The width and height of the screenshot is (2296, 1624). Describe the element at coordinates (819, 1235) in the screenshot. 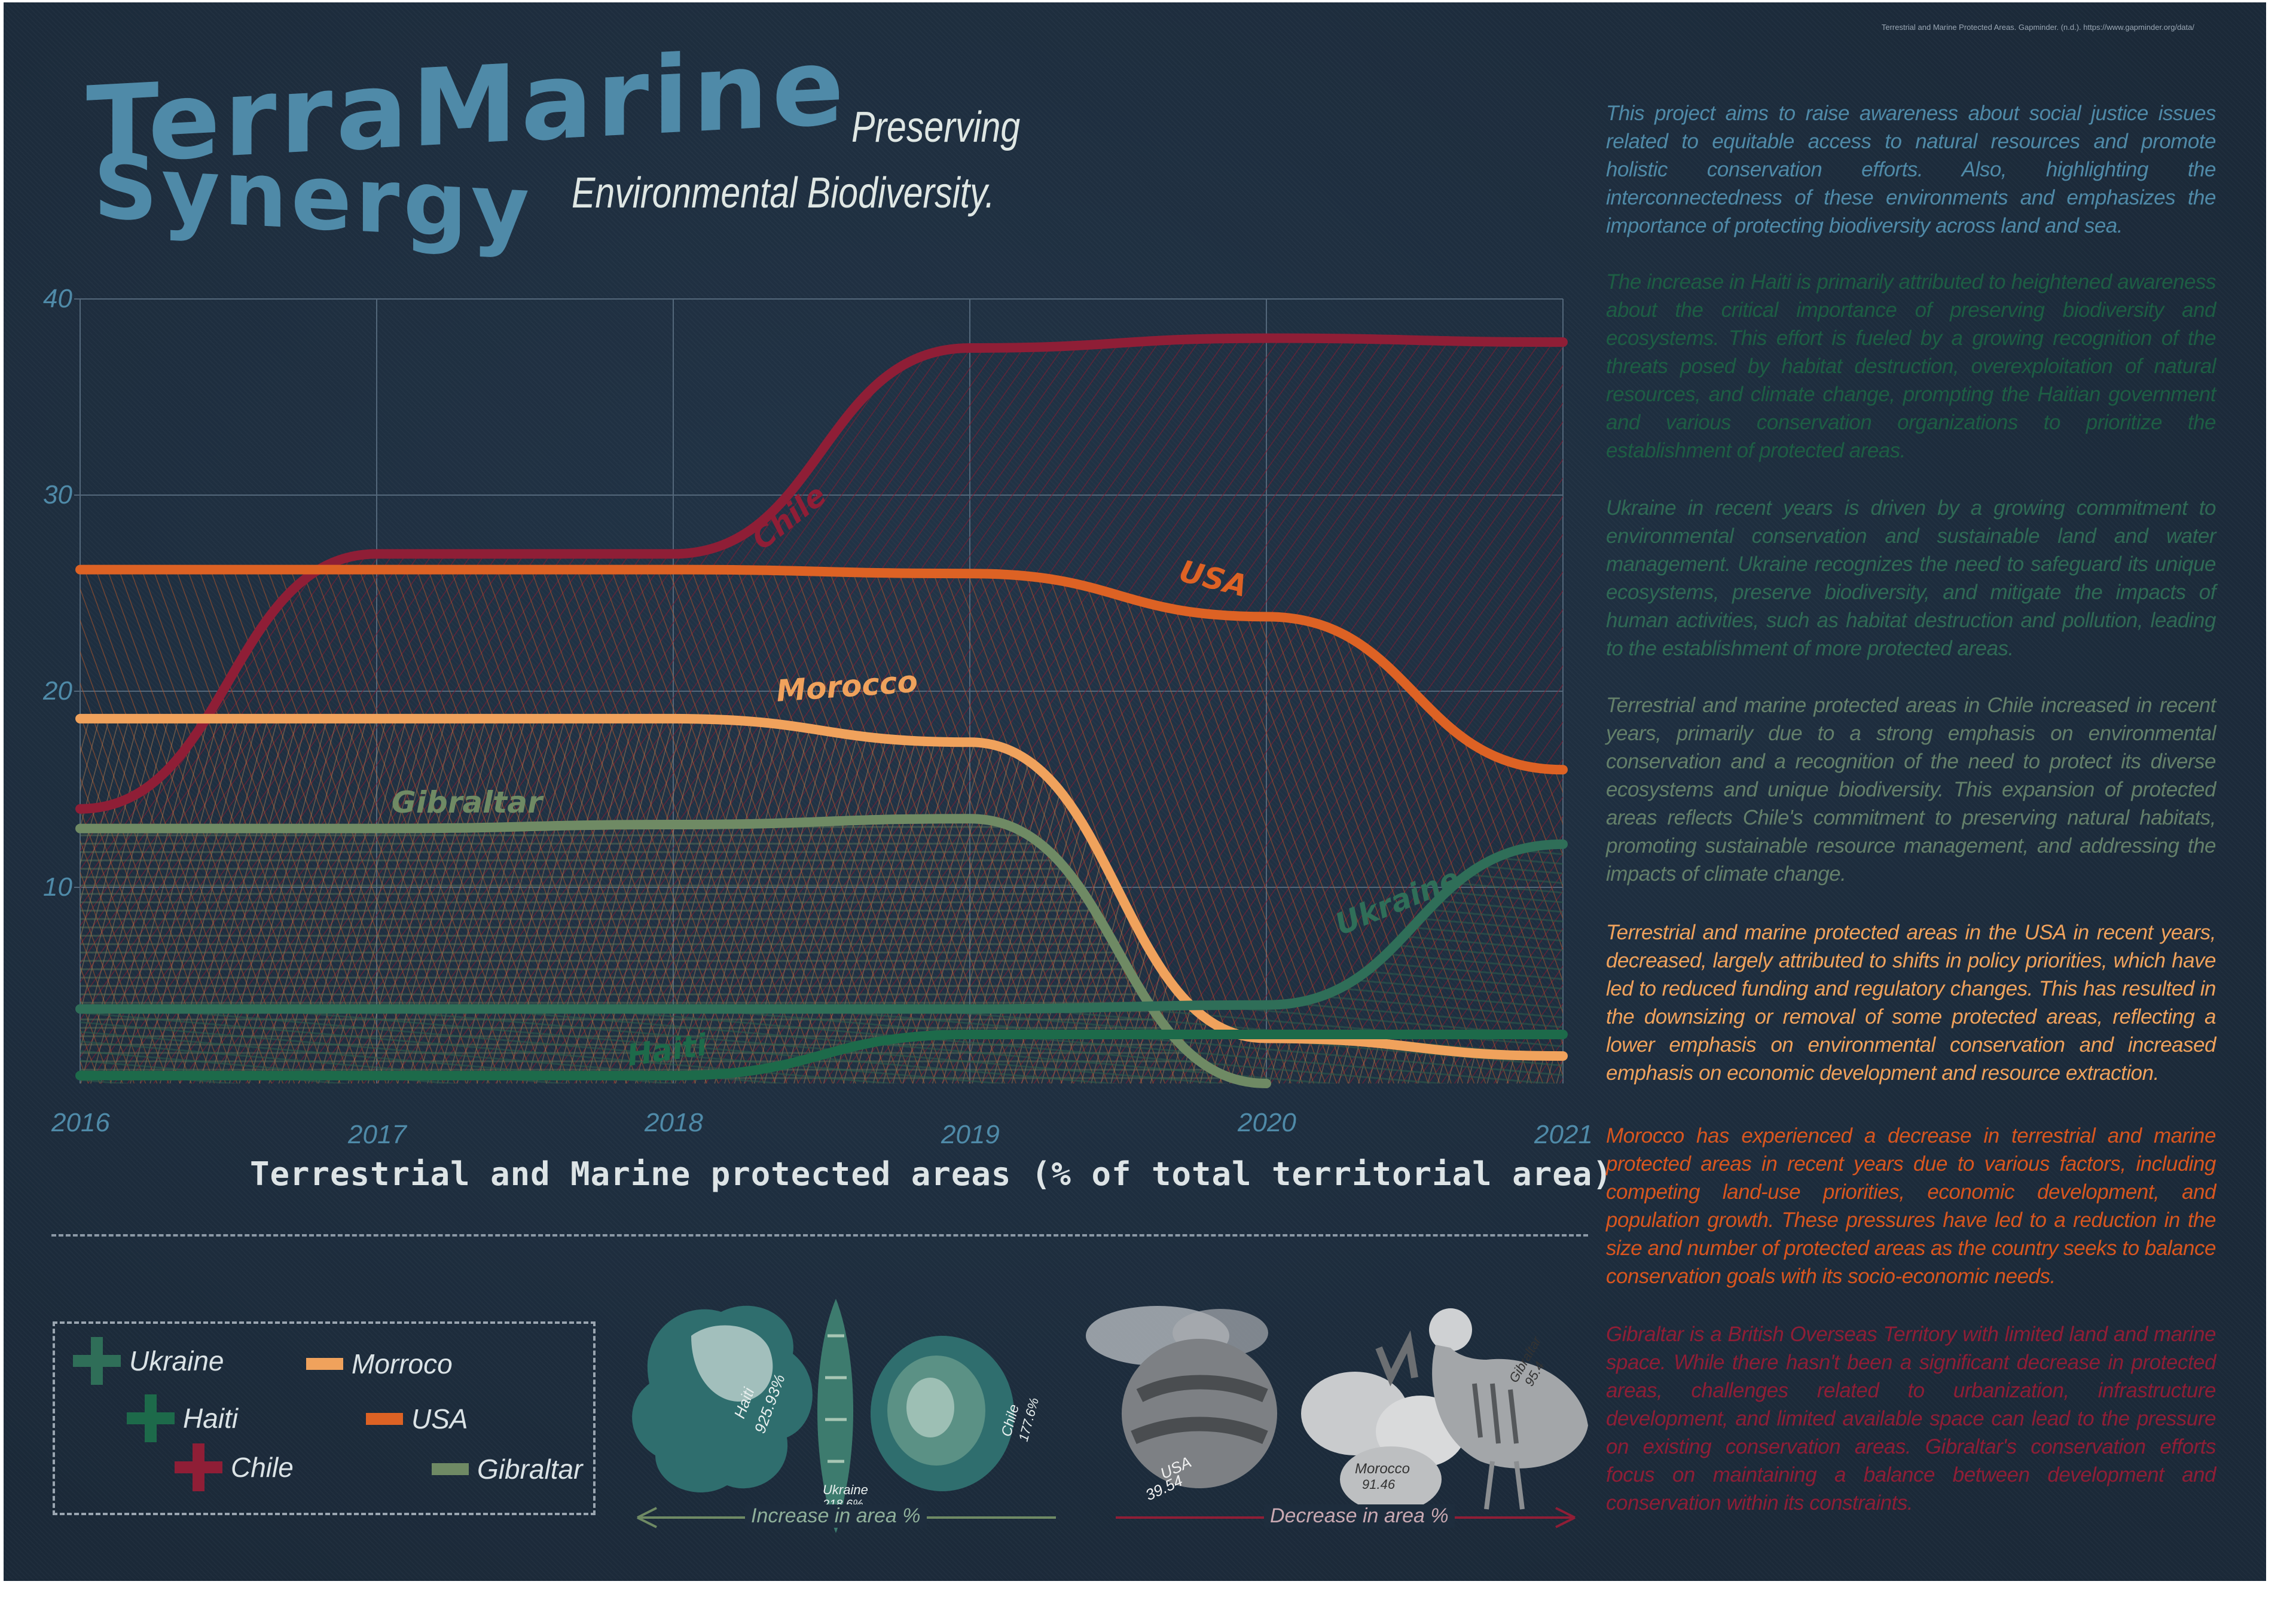

I see `section-divider` at that location.